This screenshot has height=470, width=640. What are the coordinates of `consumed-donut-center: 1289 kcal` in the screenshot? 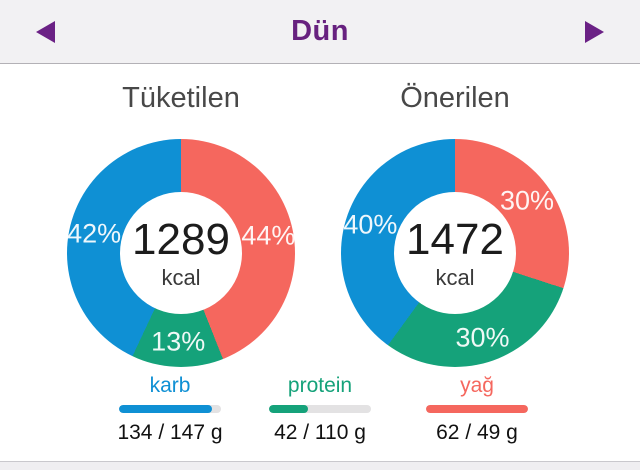 It's located at (181, 253).